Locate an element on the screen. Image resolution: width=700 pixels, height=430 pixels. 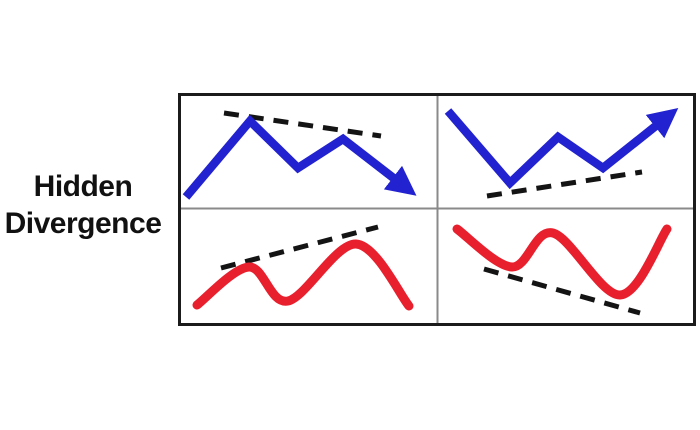
price-line-price-lower-highs is located at coordinates (299, 157).